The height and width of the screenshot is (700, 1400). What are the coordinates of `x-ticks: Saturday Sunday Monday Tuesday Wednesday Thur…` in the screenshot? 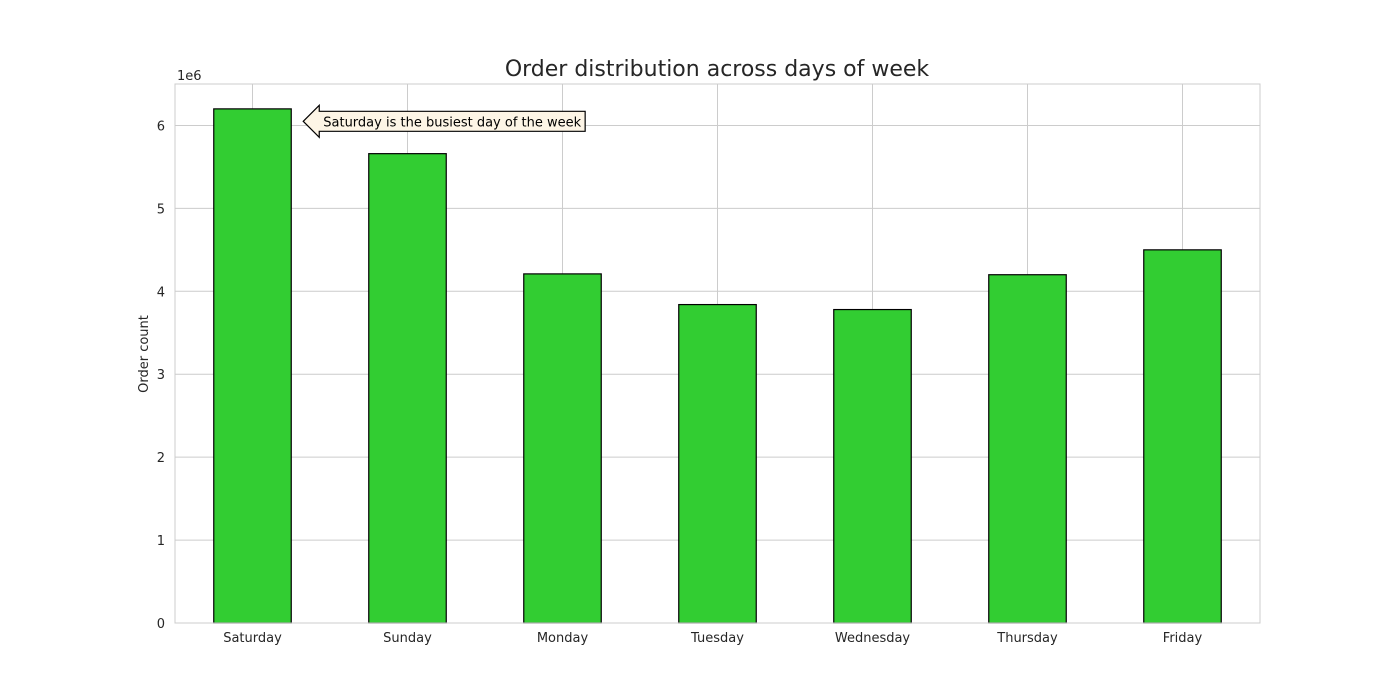 It's located at (712, 638).